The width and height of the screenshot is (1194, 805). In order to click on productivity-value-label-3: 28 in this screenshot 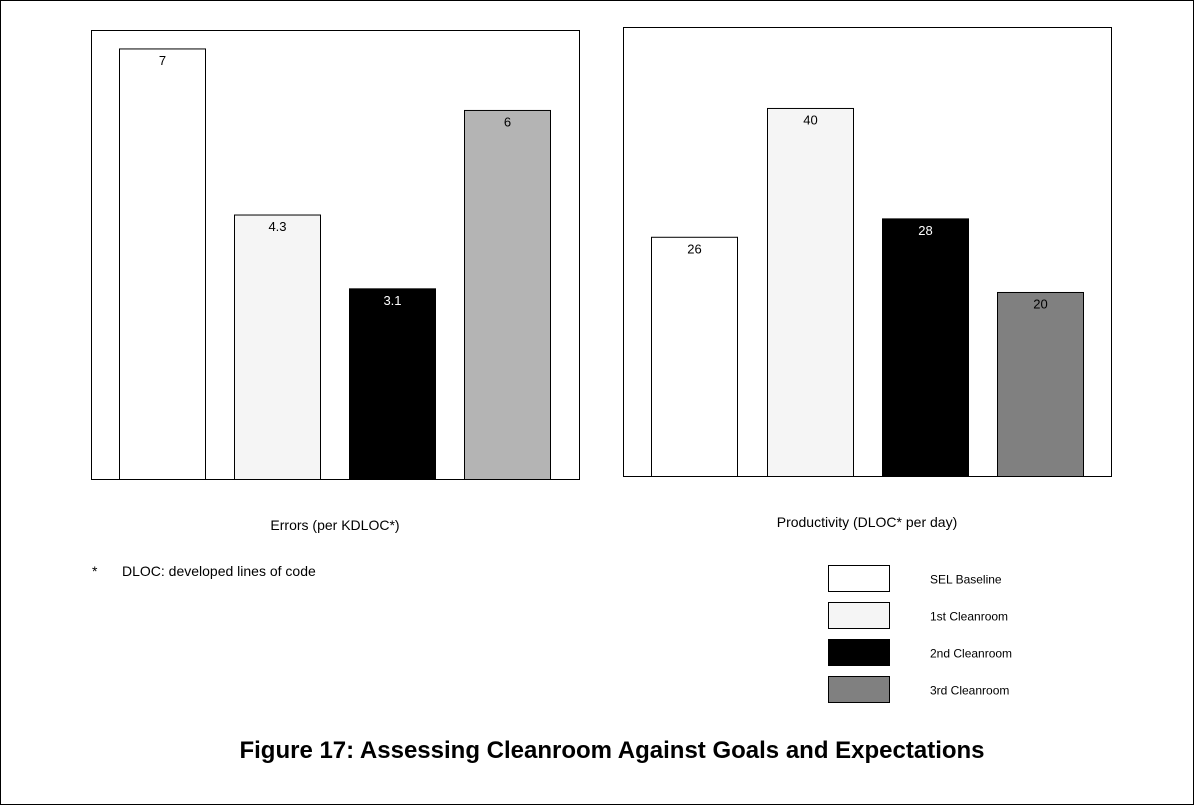, I will do `click(925, 230)`.